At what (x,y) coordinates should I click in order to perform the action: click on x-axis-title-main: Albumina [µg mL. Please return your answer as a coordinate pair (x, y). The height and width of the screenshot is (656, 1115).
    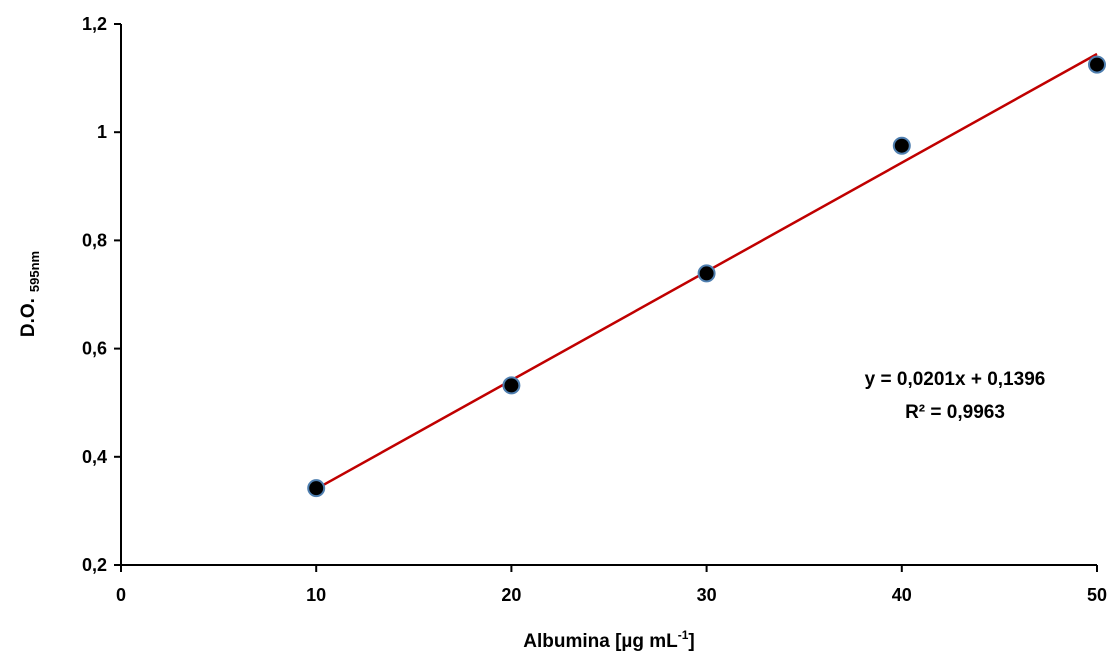
    Looking at the image, I should click on (600, 641).